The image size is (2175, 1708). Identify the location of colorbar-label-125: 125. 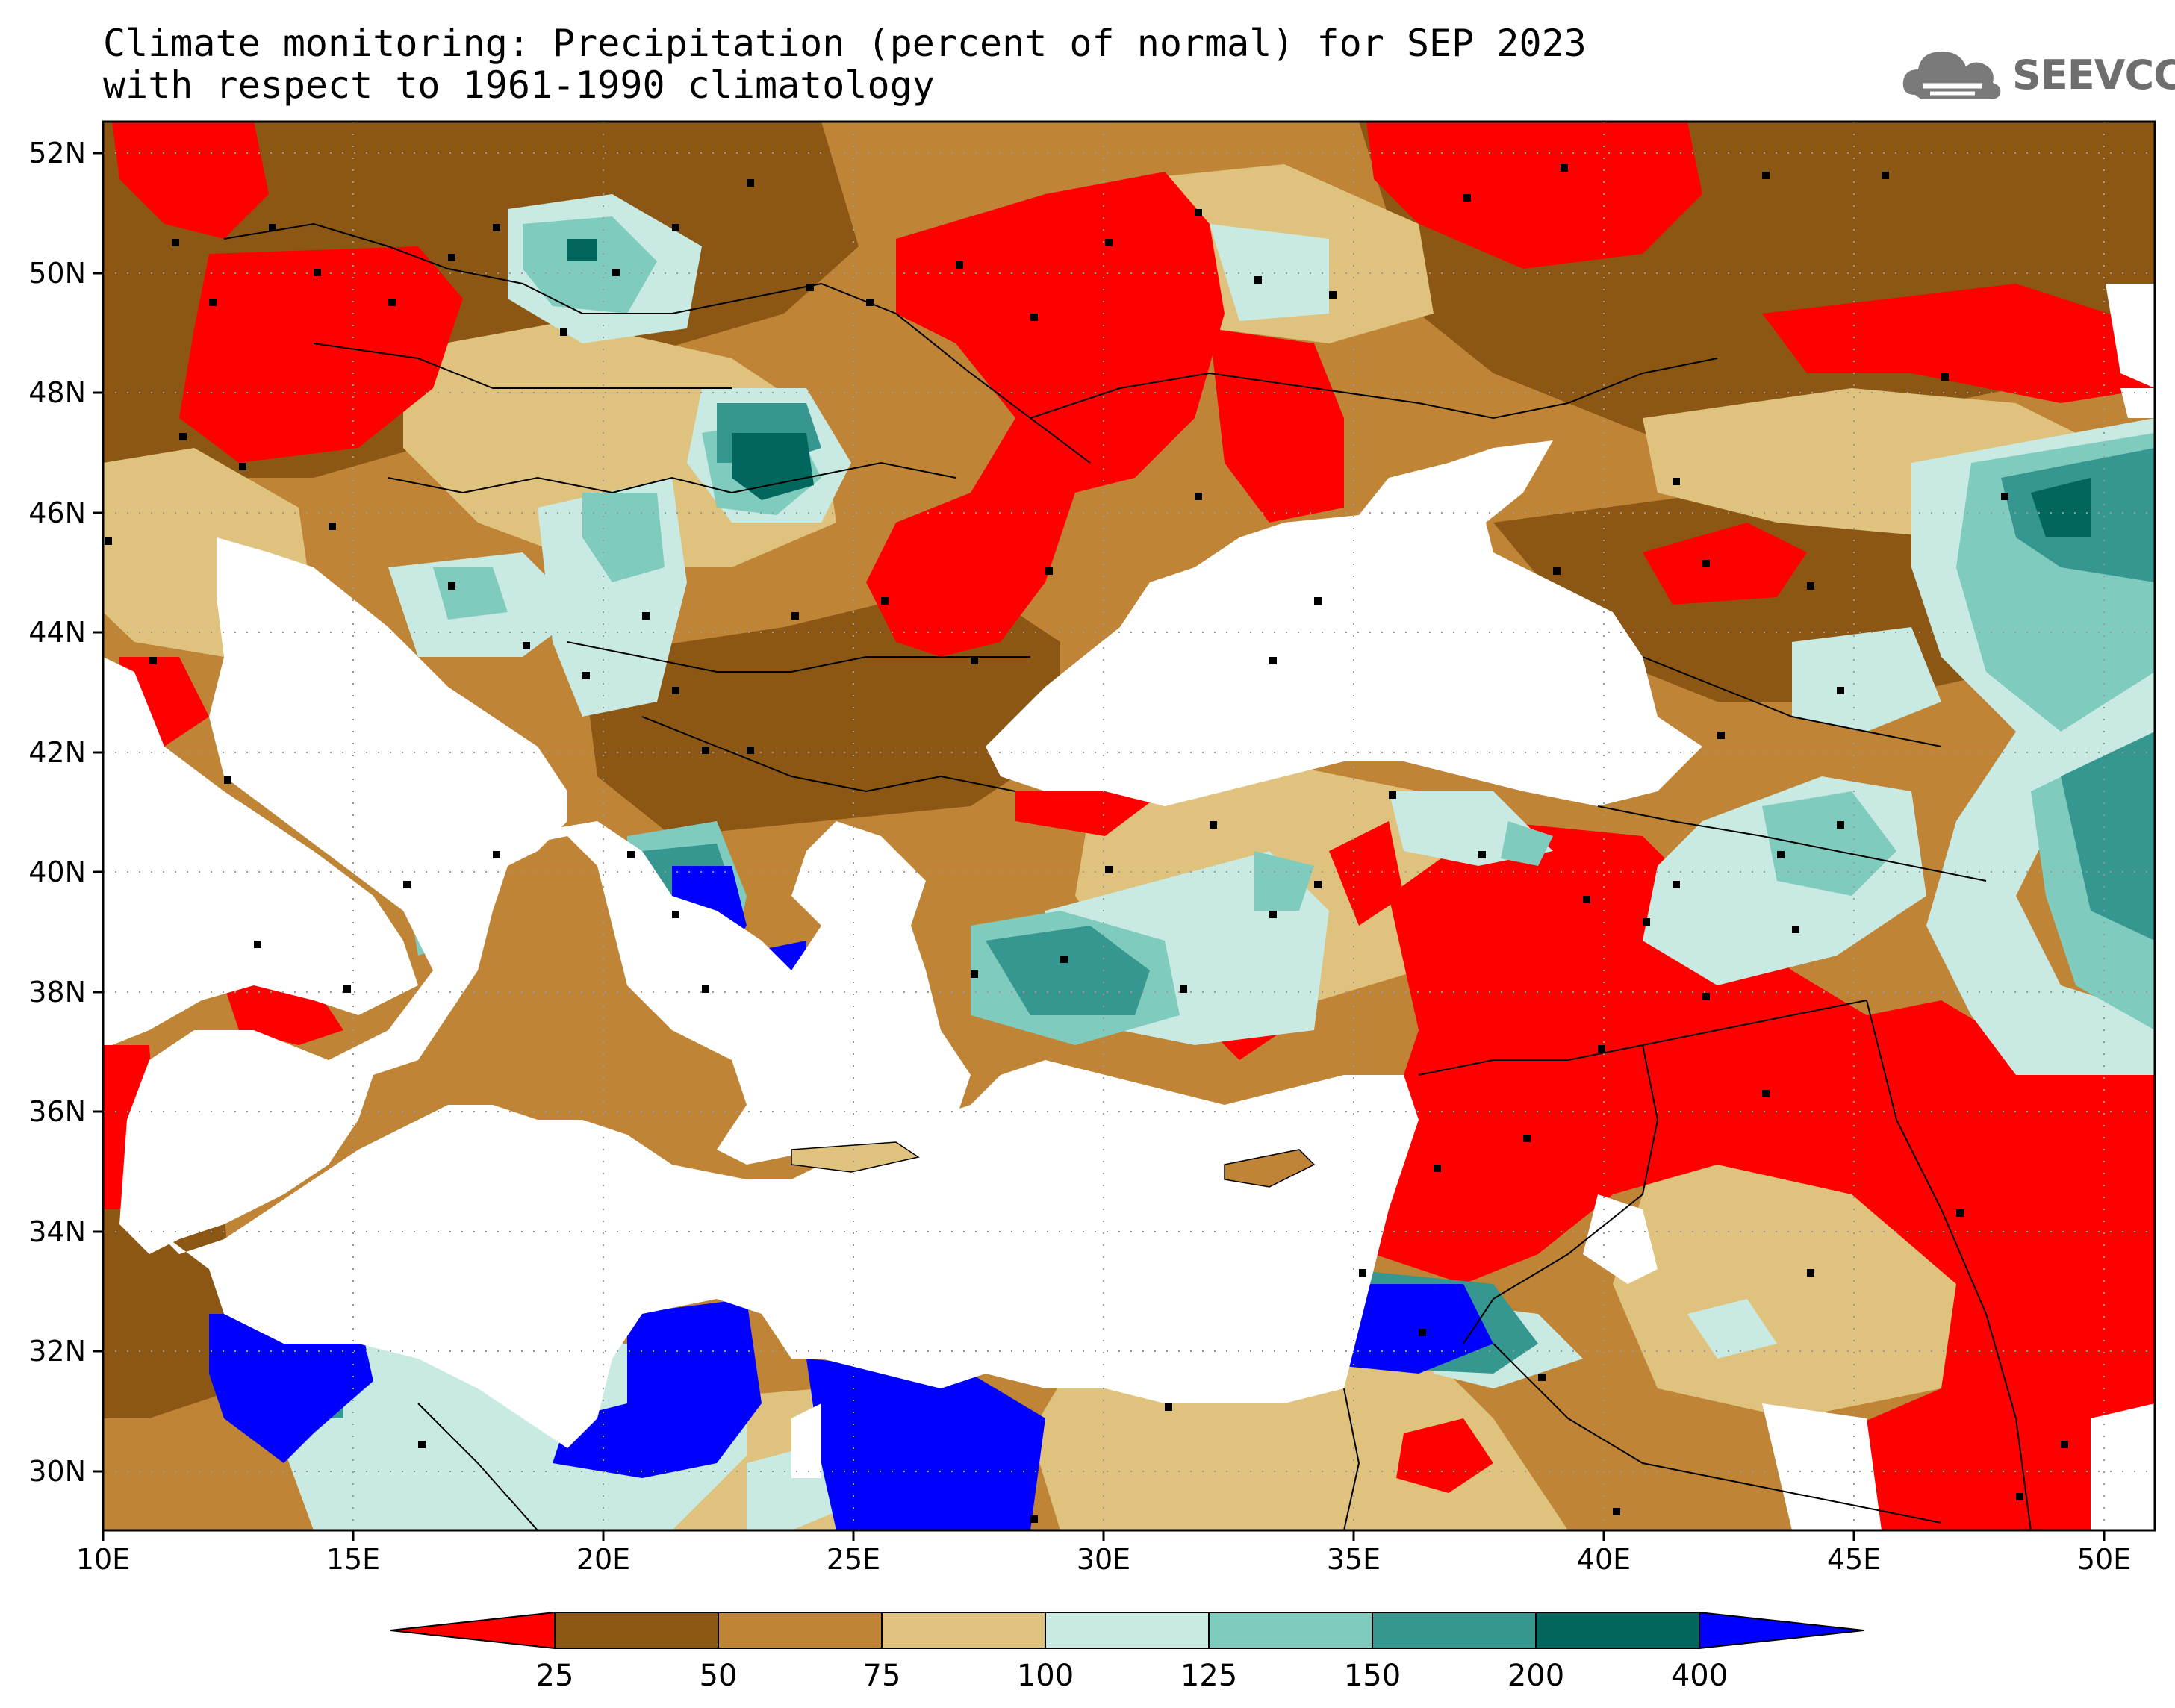
(1208, 1676).